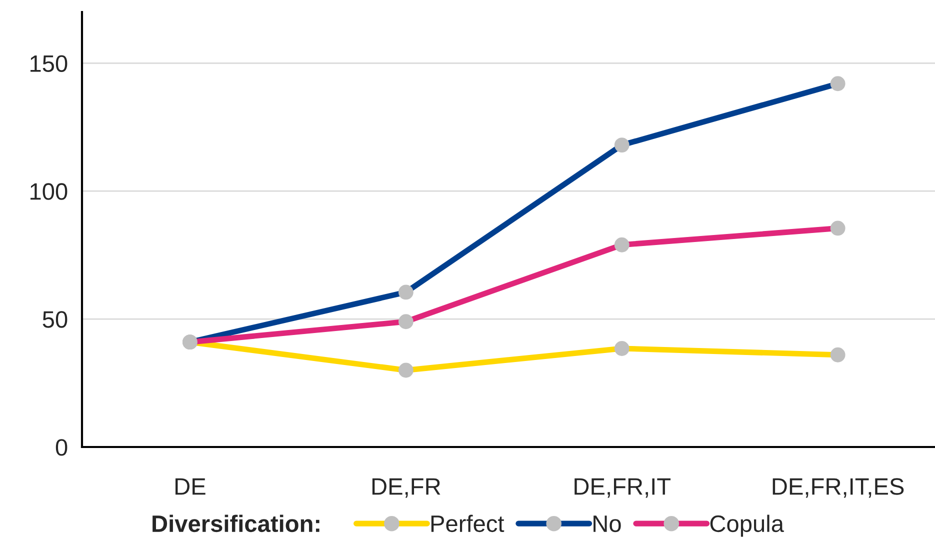  What do you see at coordinates (406, 488) in the screenshot?
I see `x-tick-label: DE,FR` at bounding box center [406, 488].